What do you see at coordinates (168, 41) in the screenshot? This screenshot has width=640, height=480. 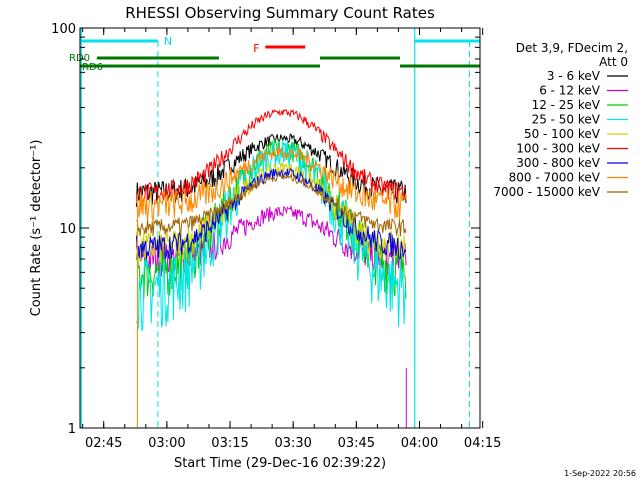 I see `night-label: N` at bounding box center [168, 41].